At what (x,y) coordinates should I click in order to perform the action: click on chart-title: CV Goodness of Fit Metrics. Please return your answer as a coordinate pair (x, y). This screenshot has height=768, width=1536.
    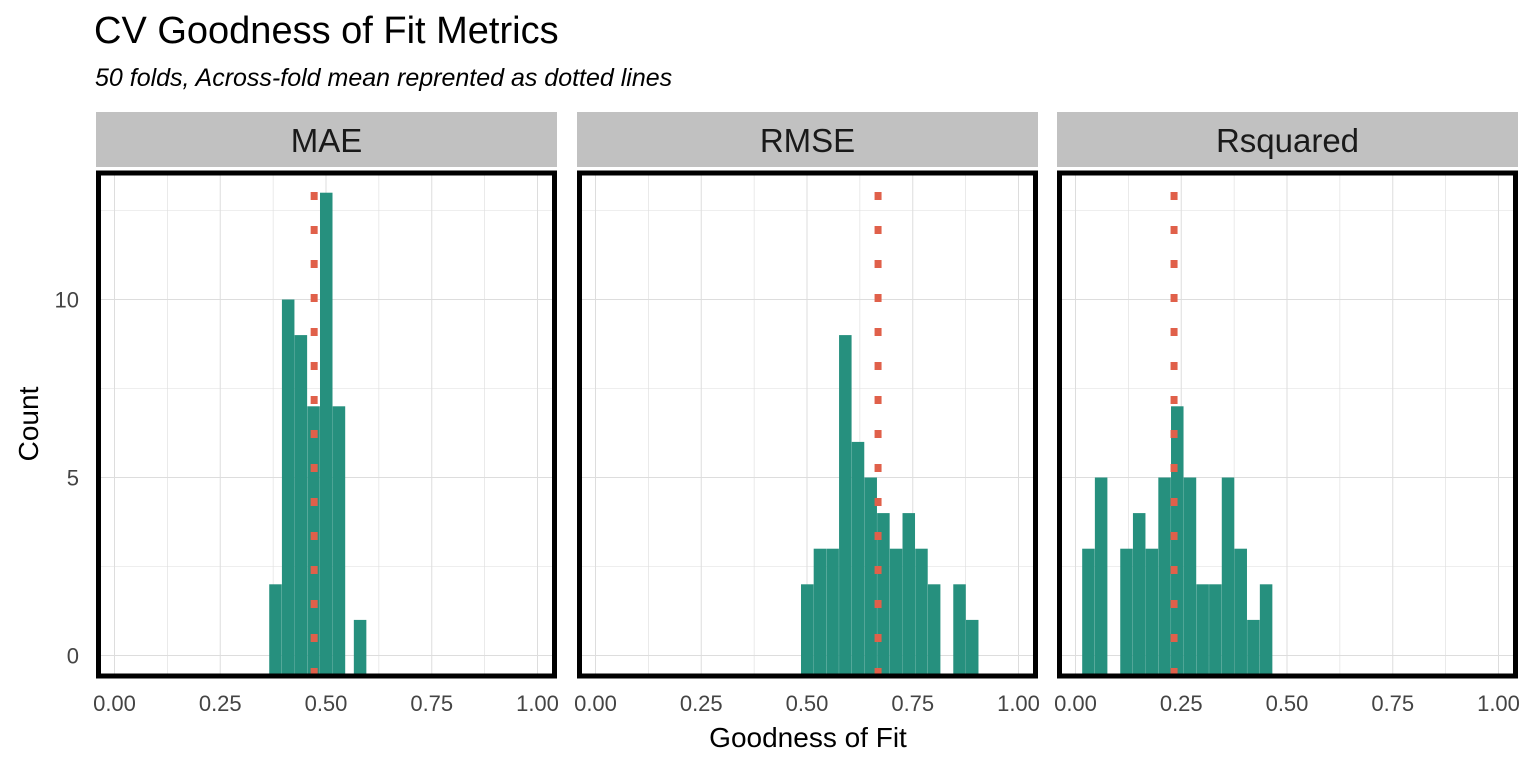
    Looking at the image, I should click on (326, 31).